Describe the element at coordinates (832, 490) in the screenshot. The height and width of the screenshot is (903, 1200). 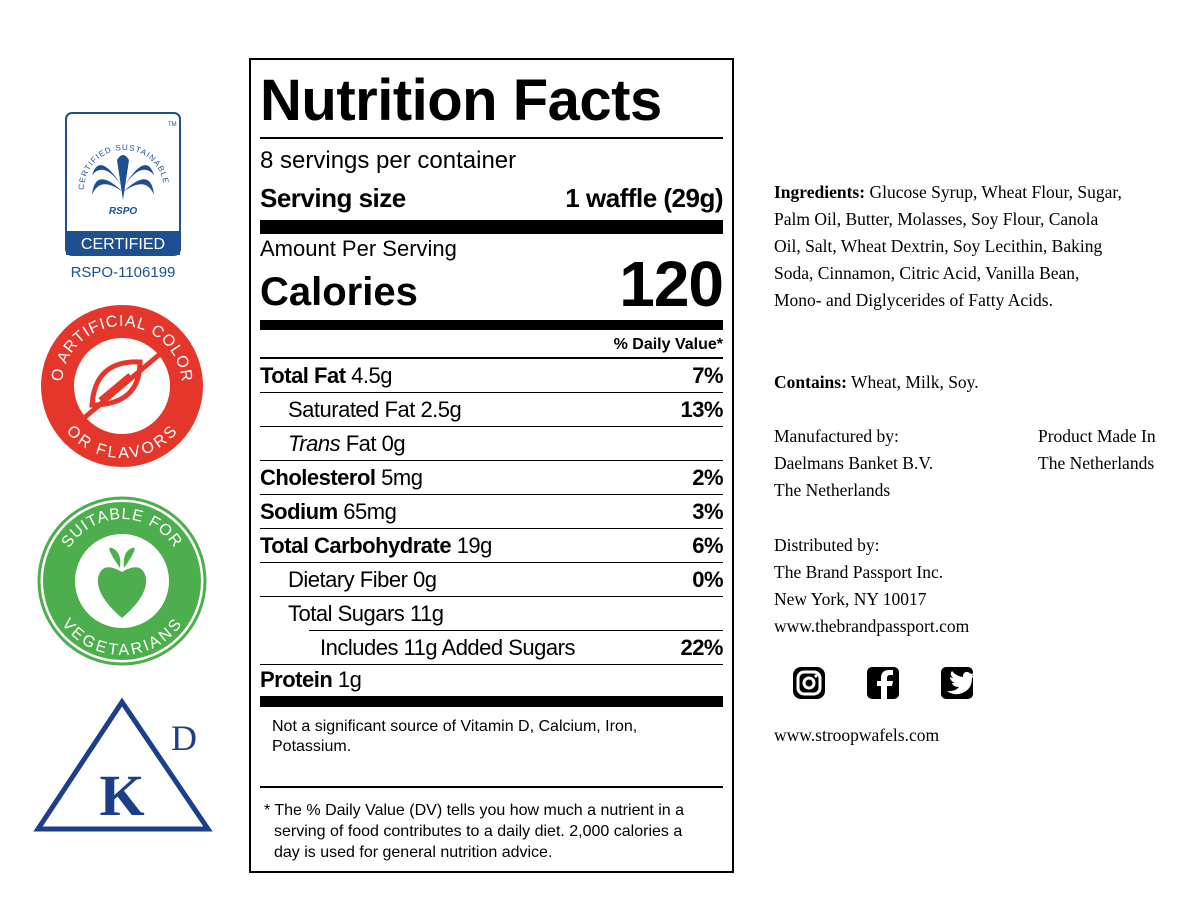
I see `manufacturer-line: The Netherlands` at that location.